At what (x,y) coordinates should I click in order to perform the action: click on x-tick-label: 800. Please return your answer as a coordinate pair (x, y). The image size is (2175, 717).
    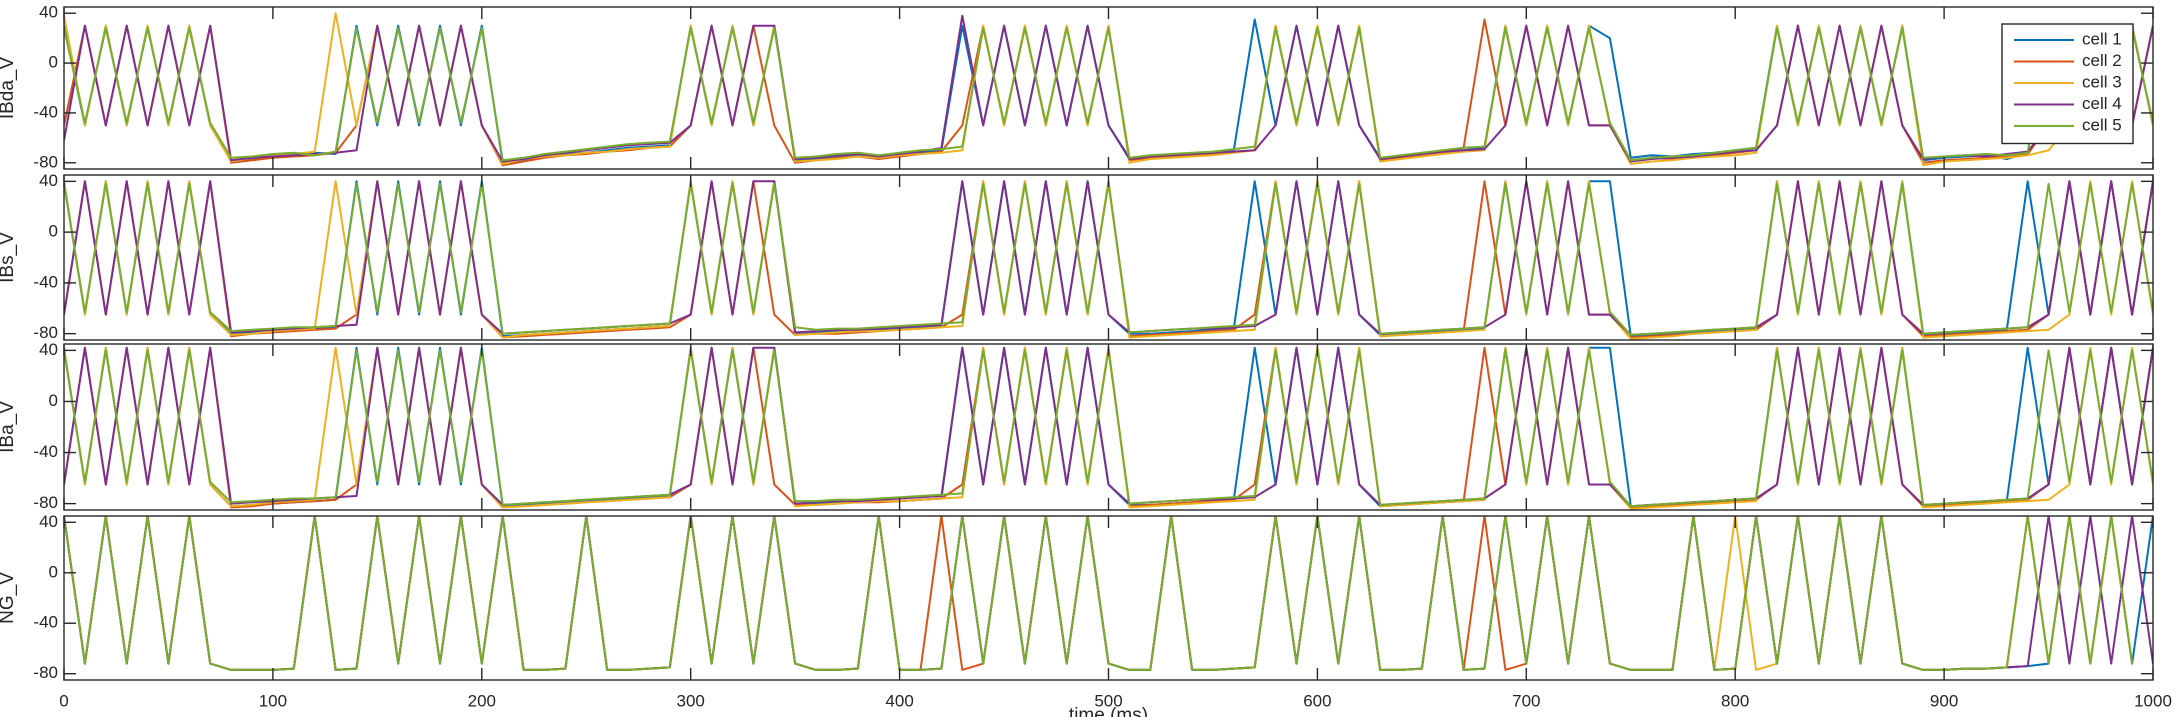
    Looking at the image, I should click on (1735, 700).